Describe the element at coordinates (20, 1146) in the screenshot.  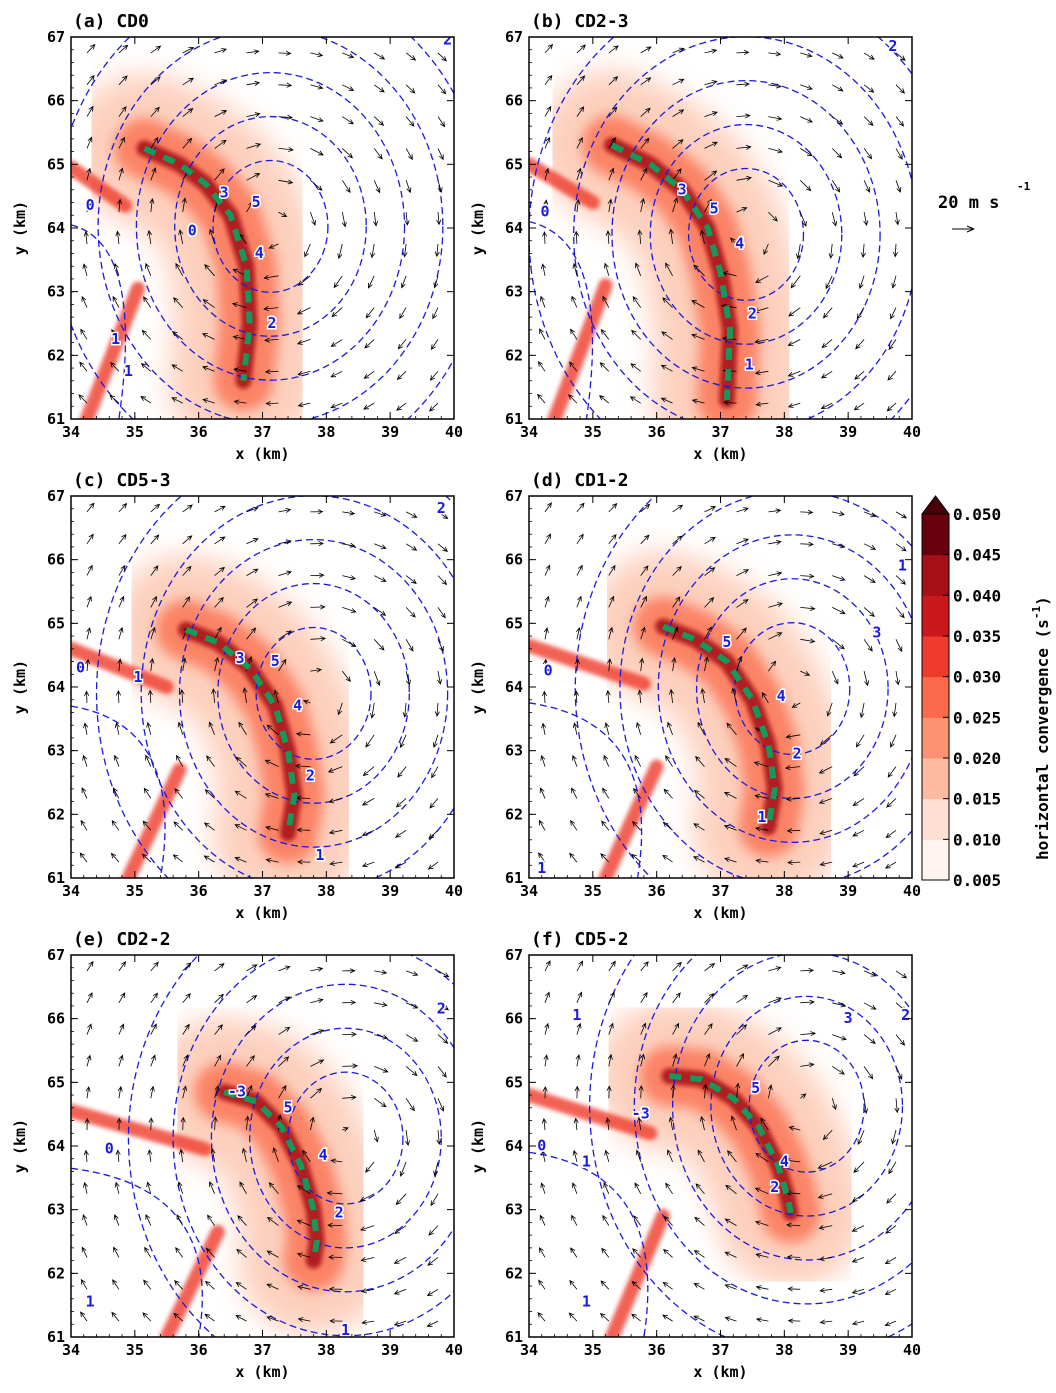
I see `y-axis-label: y (km)` at that location.